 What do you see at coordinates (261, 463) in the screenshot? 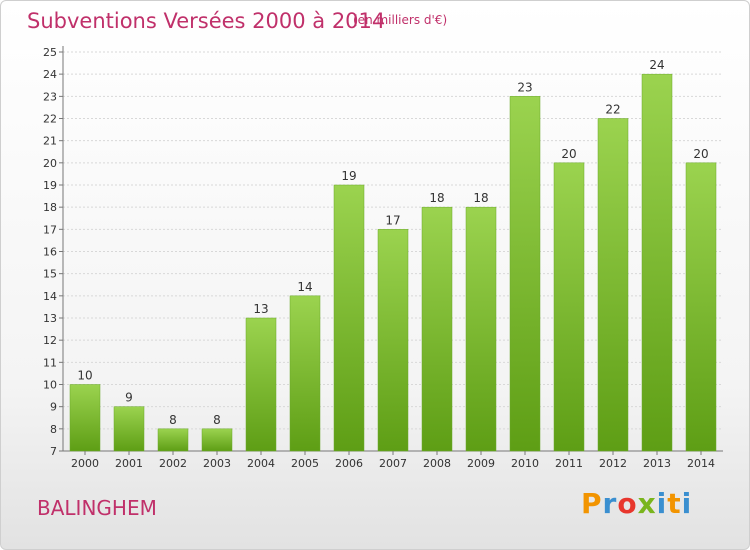
I see `x-tick-label: 2004` at bounding box center [261, 463].